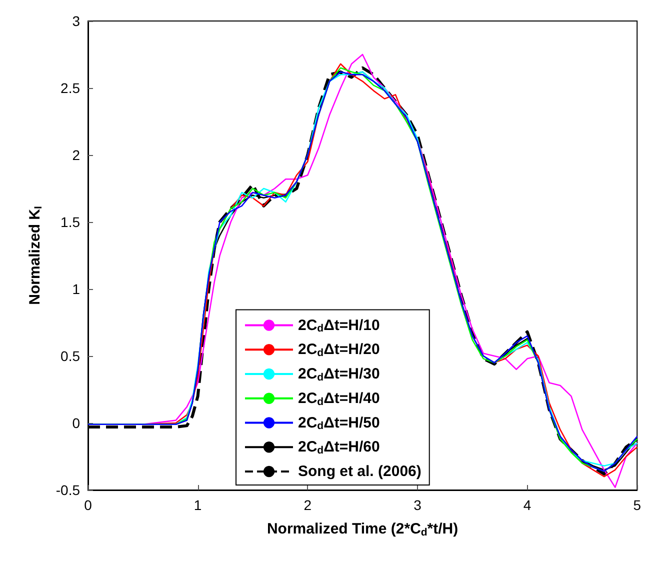 This screenshot has width=652, height=571. What do you see at coordinates (198, 505) in the screenshot?
I see `x-tick-label: 1` at bounding box center [198, 505].